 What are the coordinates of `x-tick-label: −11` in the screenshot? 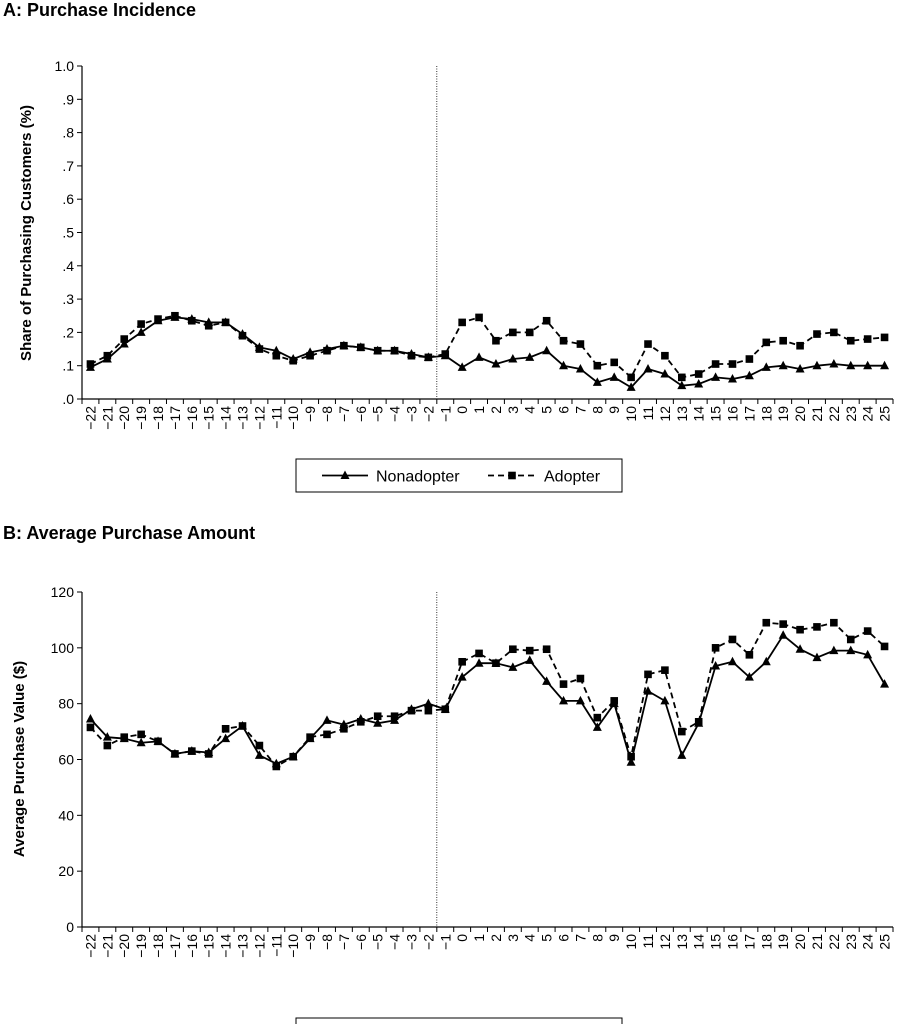 It's located at (276, 417).